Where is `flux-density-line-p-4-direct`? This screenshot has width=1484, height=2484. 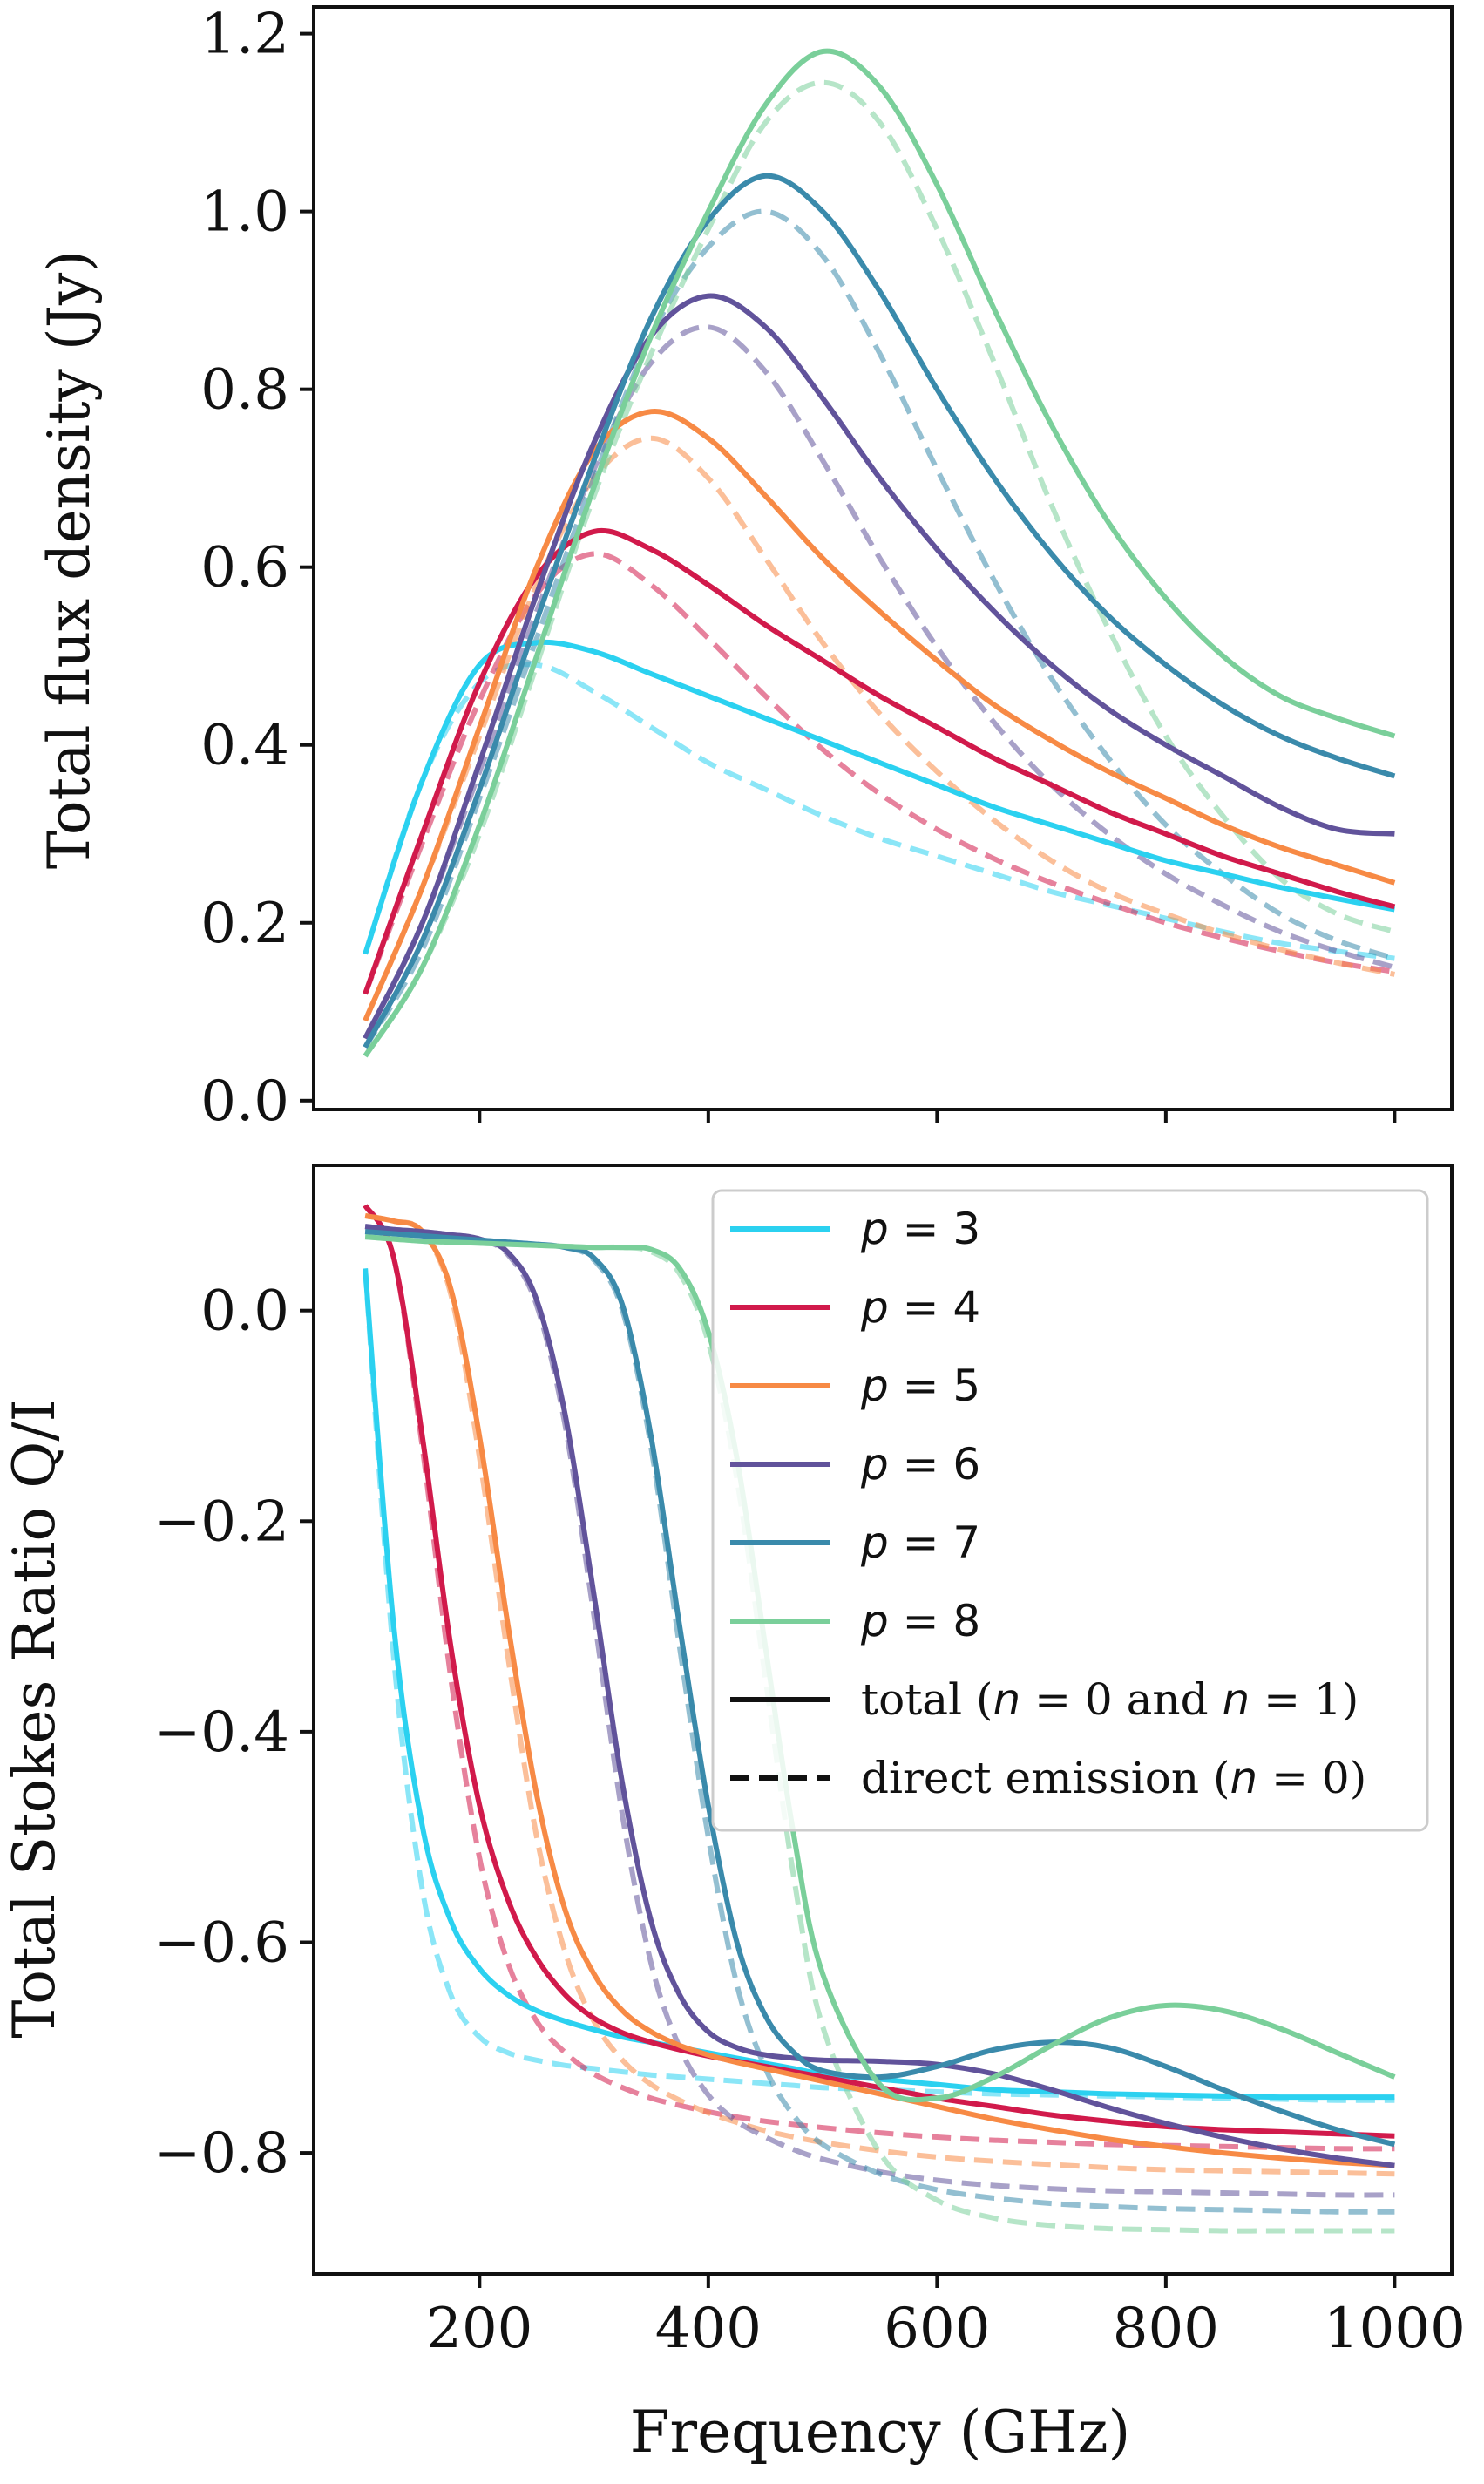
flux-density-line-p-4-direct is located at coordinates (879, 773).